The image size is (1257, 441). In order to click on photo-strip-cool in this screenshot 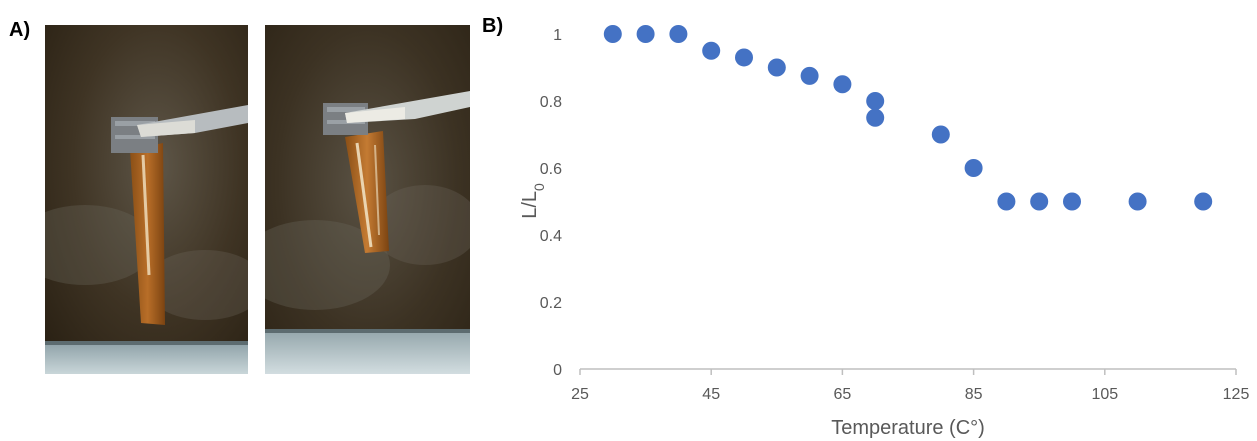, I will do `click(146, 199)`.